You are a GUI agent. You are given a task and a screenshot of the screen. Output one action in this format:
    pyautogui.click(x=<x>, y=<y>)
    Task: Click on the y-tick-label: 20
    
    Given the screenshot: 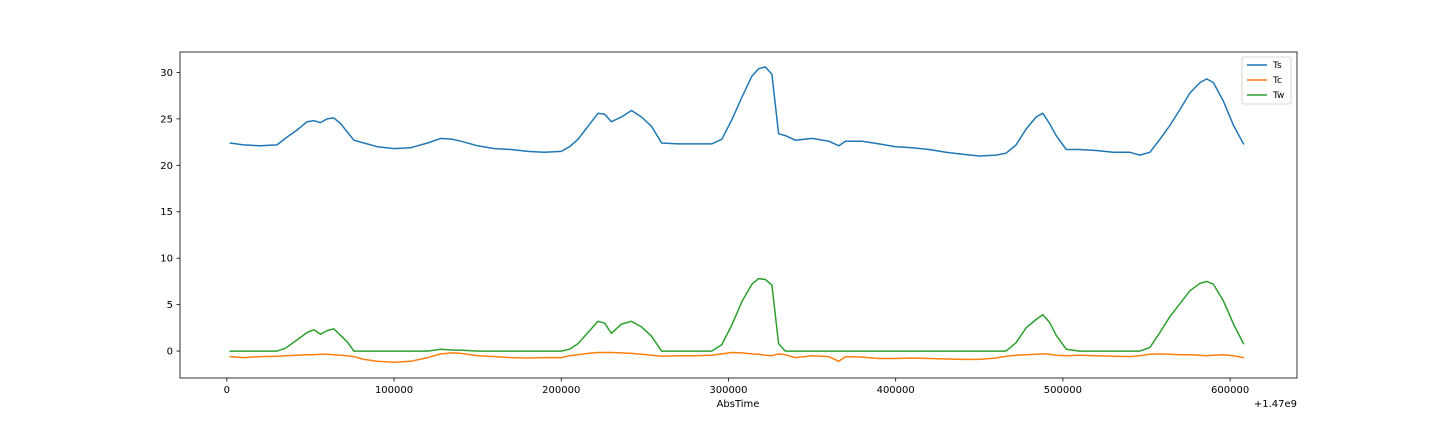 What is the action you would take?
    pyautogui.click(x=166, y=166)
    